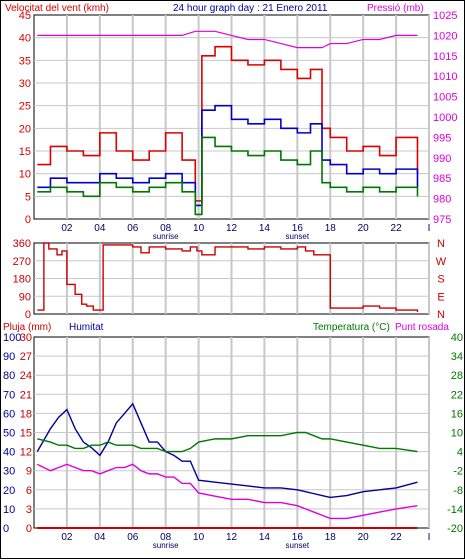  What do you see at coordinates (29, 472) in the screenshot?
I see `rain-ytick: 9` at bounding box center [29, 472].